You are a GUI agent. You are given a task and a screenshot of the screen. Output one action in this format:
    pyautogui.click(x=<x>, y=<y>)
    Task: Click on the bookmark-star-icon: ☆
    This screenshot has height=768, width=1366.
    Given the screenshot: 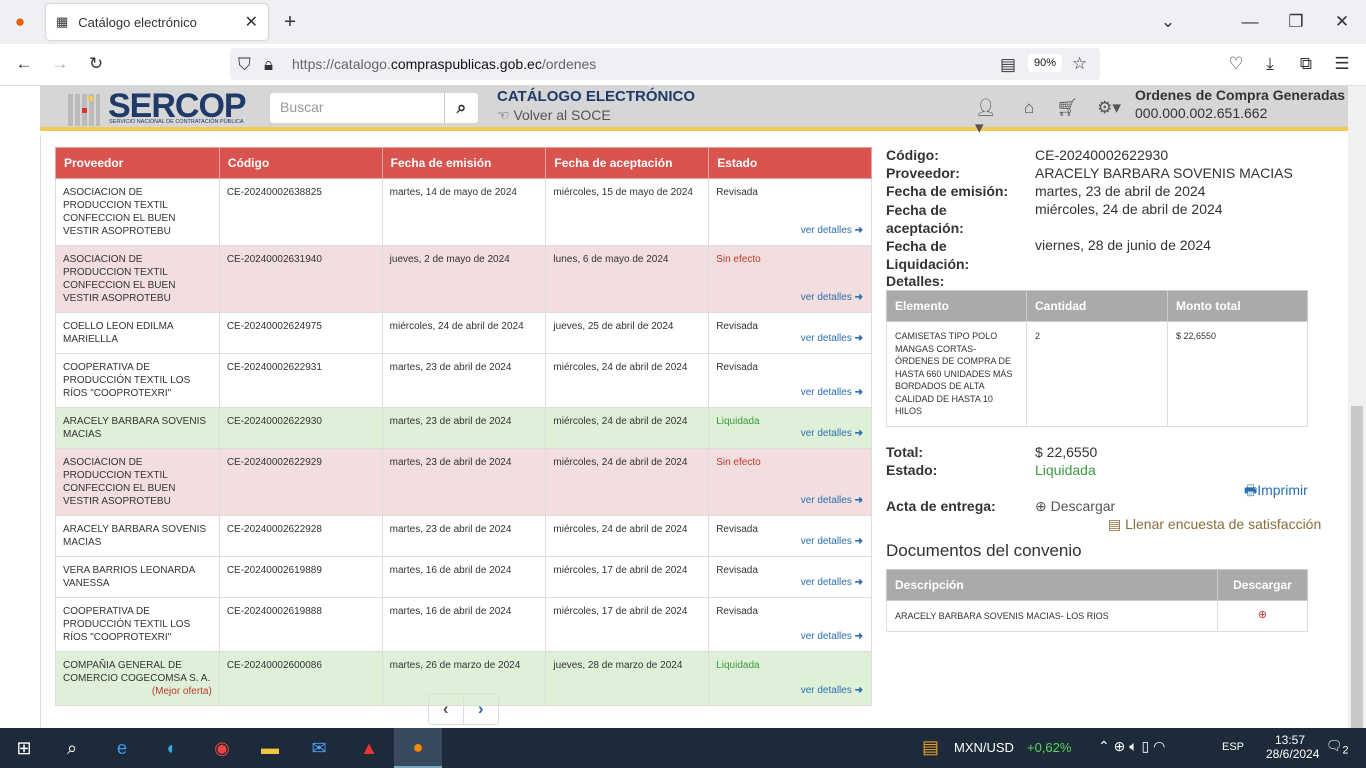 What is the action you would take?
    pyautogui.click(x=1080, y=63)
    